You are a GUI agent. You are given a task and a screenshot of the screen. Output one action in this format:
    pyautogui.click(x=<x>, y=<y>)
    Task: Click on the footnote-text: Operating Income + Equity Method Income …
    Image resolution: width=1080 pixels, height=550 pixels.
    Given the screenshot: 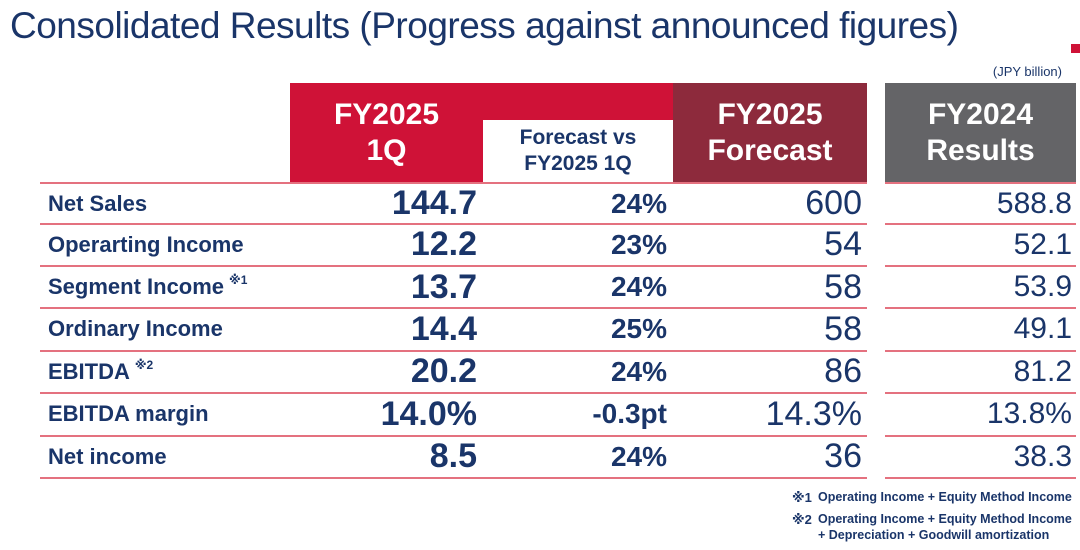 What is the action you would take?
    pyautogui.click(x=945, y=527)
    